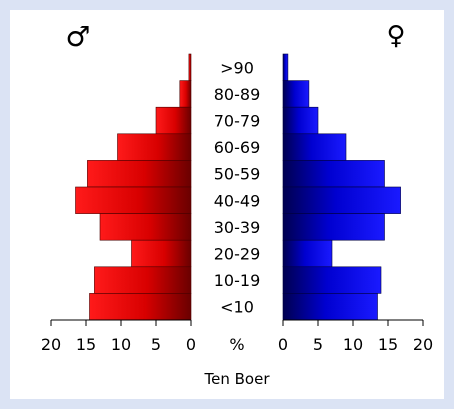  I want to click on age-group-label: 20-29, so click(237, 254).